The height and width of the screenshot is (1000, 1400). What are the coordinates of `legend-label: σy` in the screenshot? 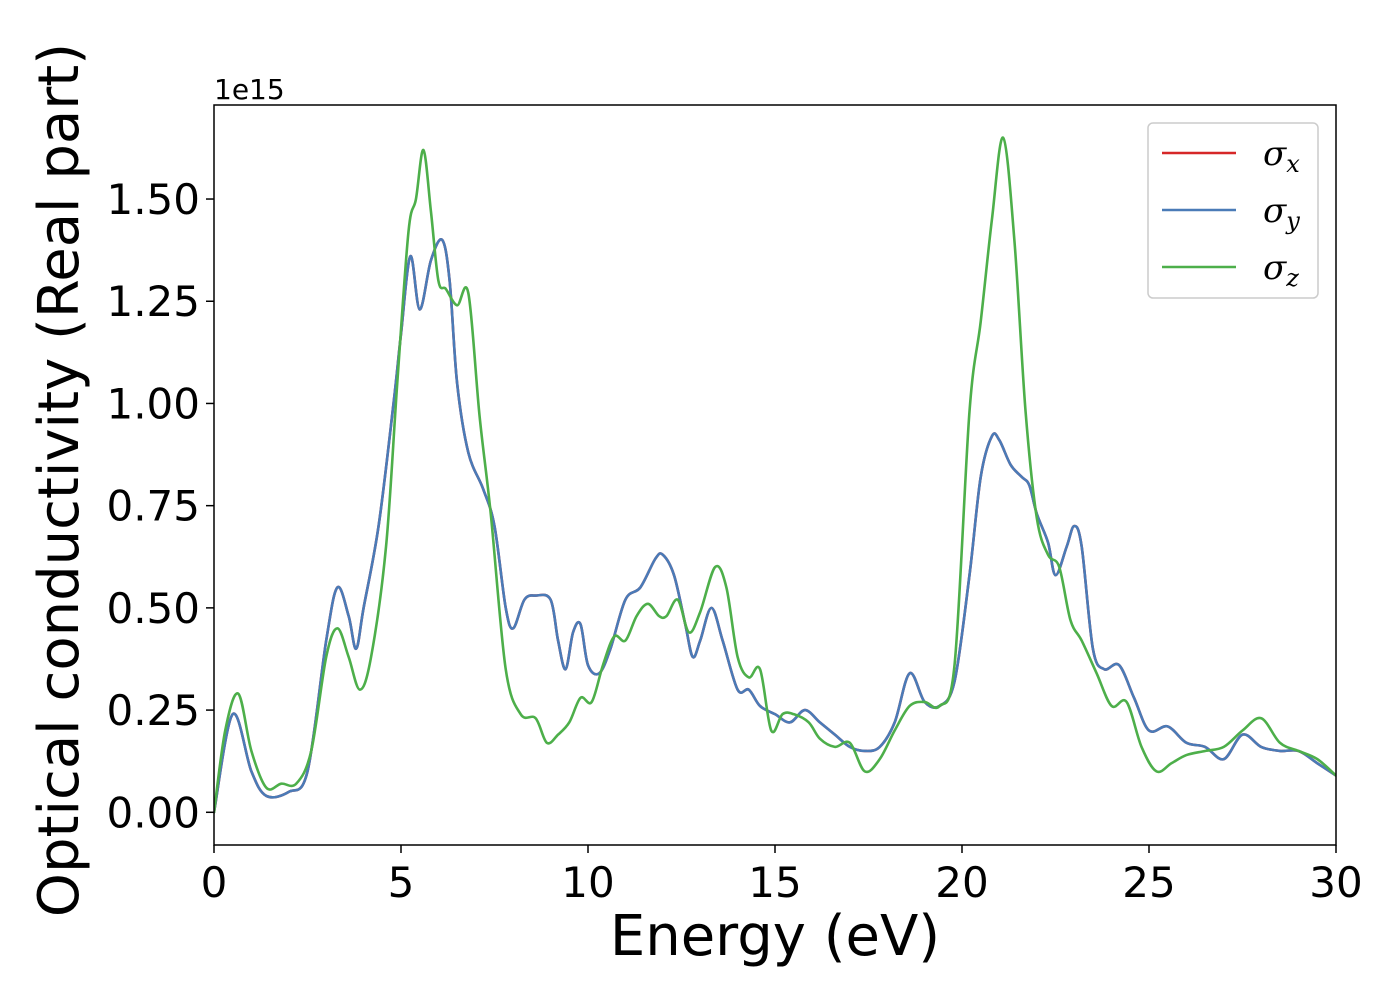 It's located at (1281, 213).